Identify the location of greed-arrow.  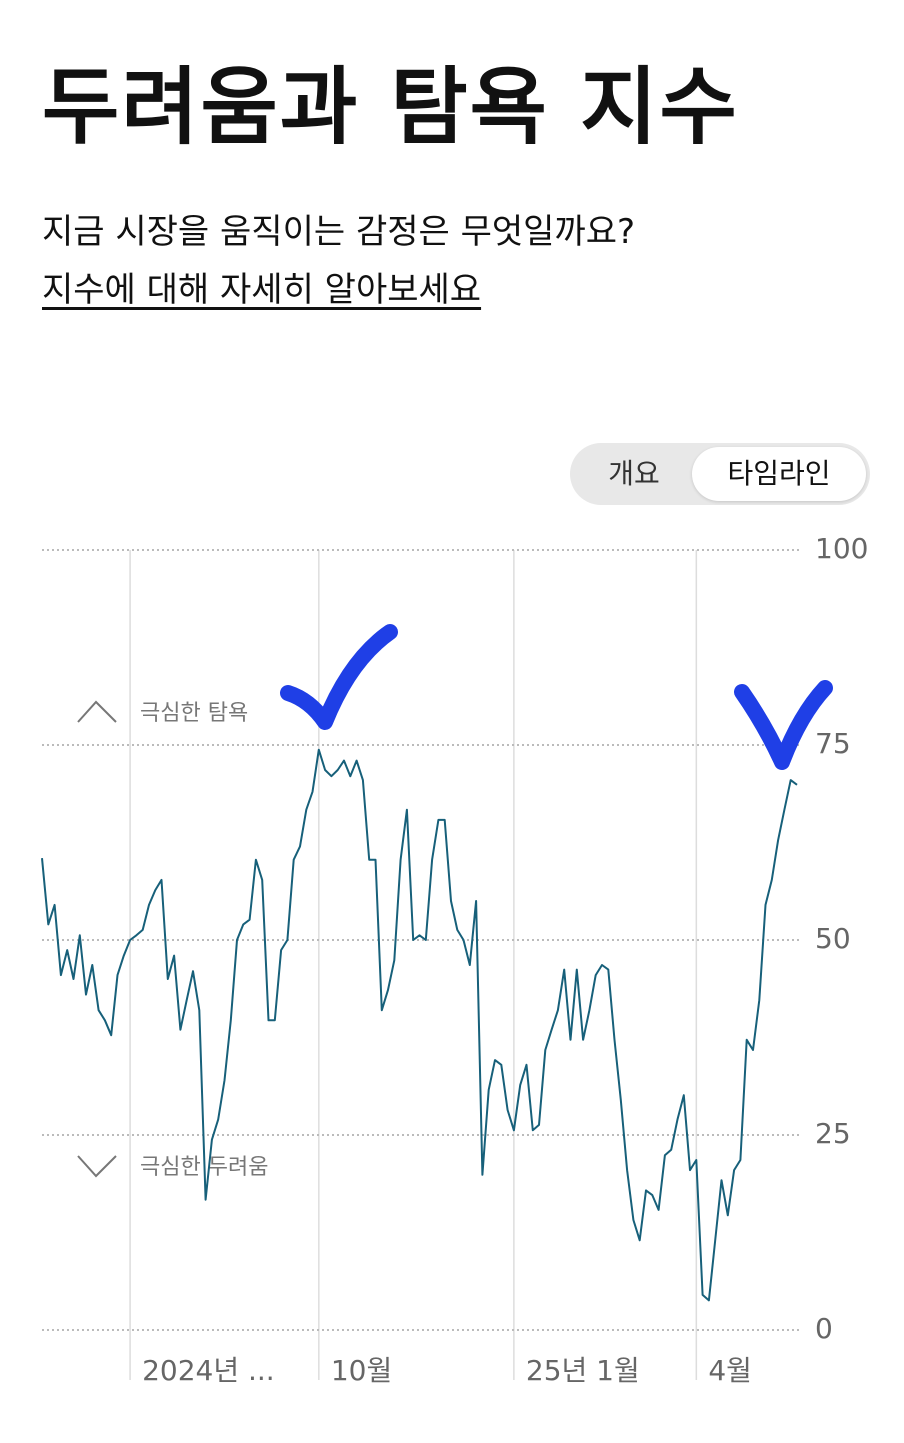
(97, 711).